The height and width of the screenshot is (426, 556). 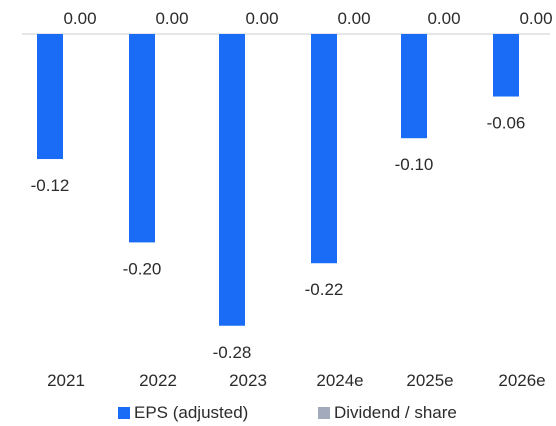 I want to click on dividend-labels-group: 0.00 0.00 0.00 0.00 0.00 0.00, so click(x=307, y=18).